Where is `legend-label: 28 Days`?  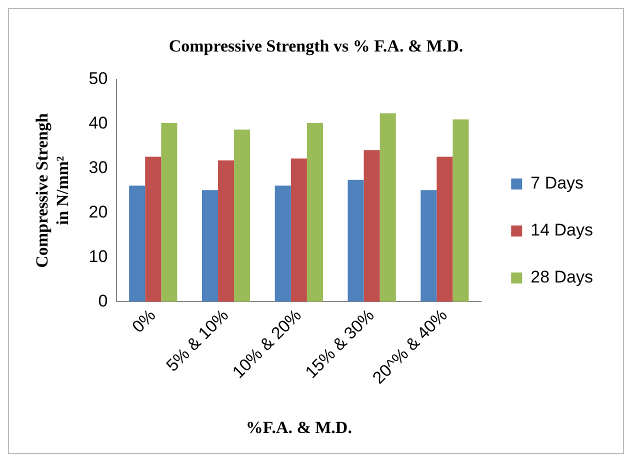
legend-label: 28 Days is located at coordinates (562, 277).